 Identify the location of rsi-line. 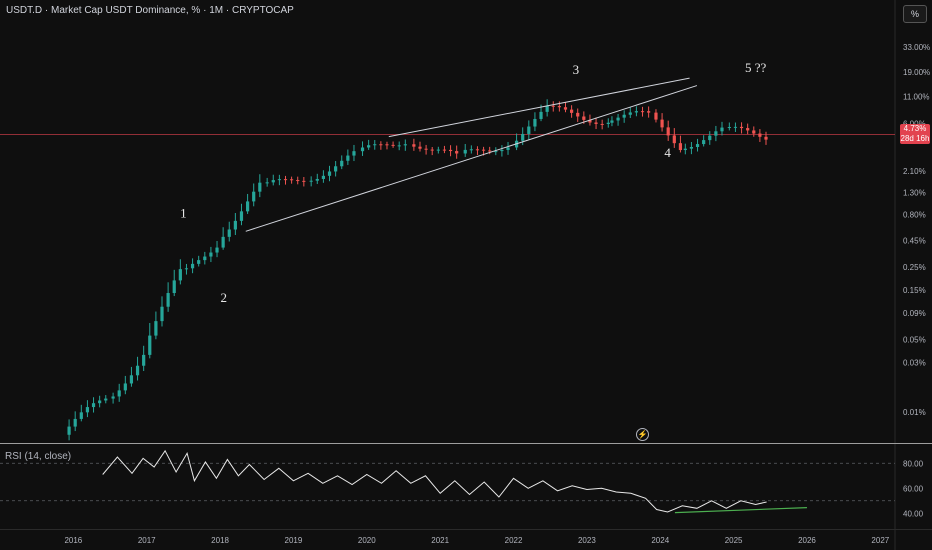
(434, 481).